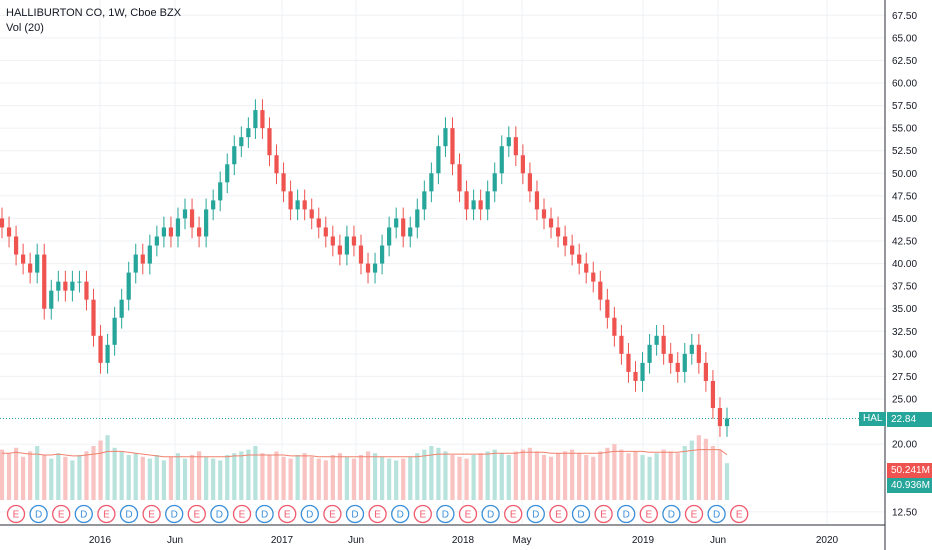 The height and width of the screenshot is (550, 932). Describe the element at coordinates (904, 84) in the screenshot. I see `y-tick-label: 60.00` at that location.